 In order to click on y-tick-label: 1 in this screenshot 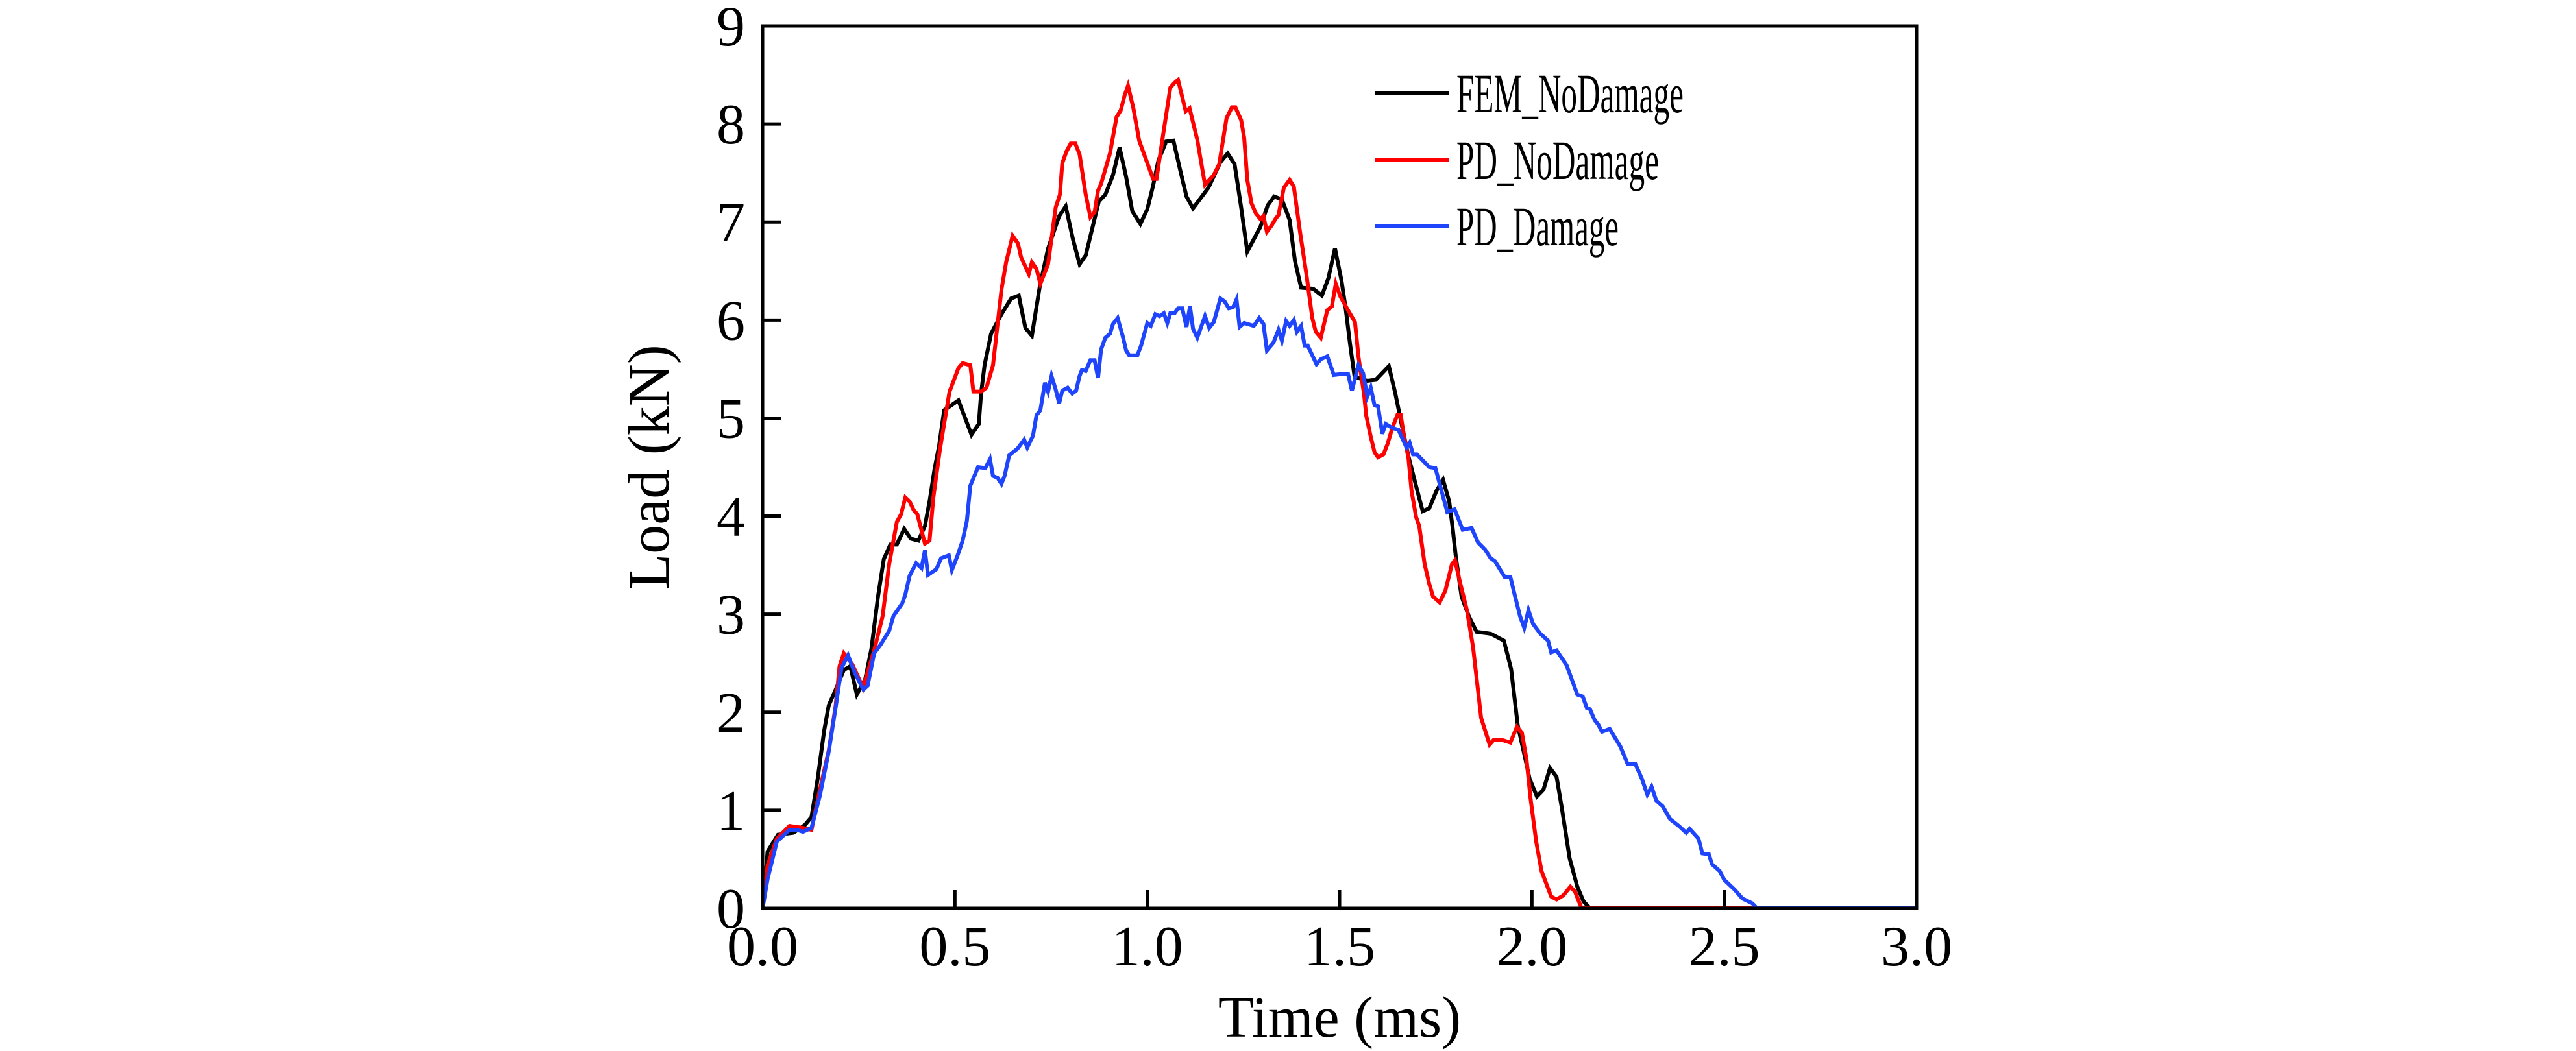, I will do `click(731, 812)`.